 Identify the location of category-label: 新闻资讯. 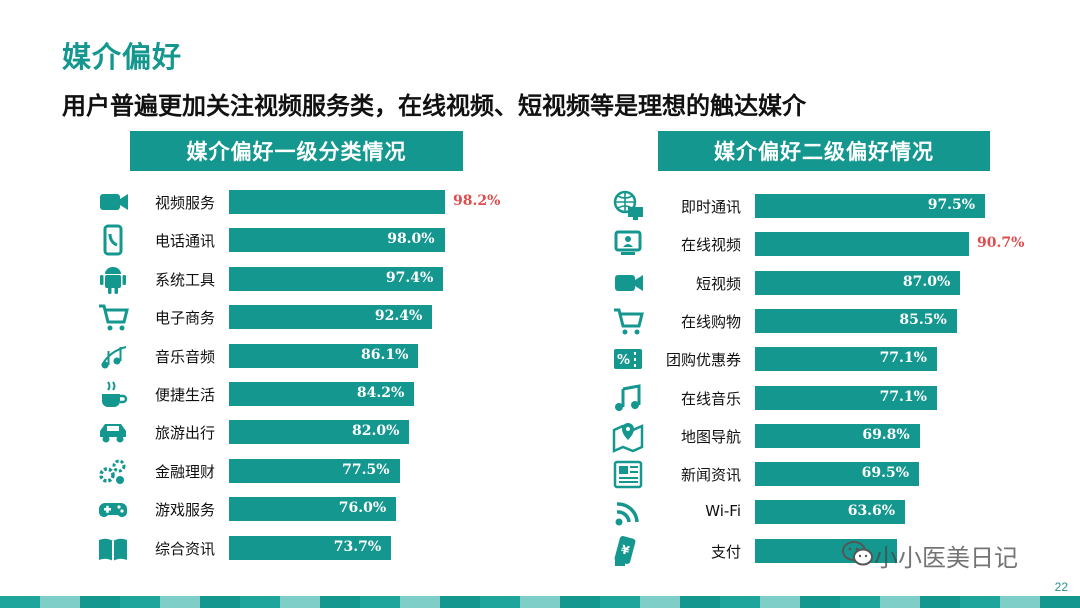
(710, 475).